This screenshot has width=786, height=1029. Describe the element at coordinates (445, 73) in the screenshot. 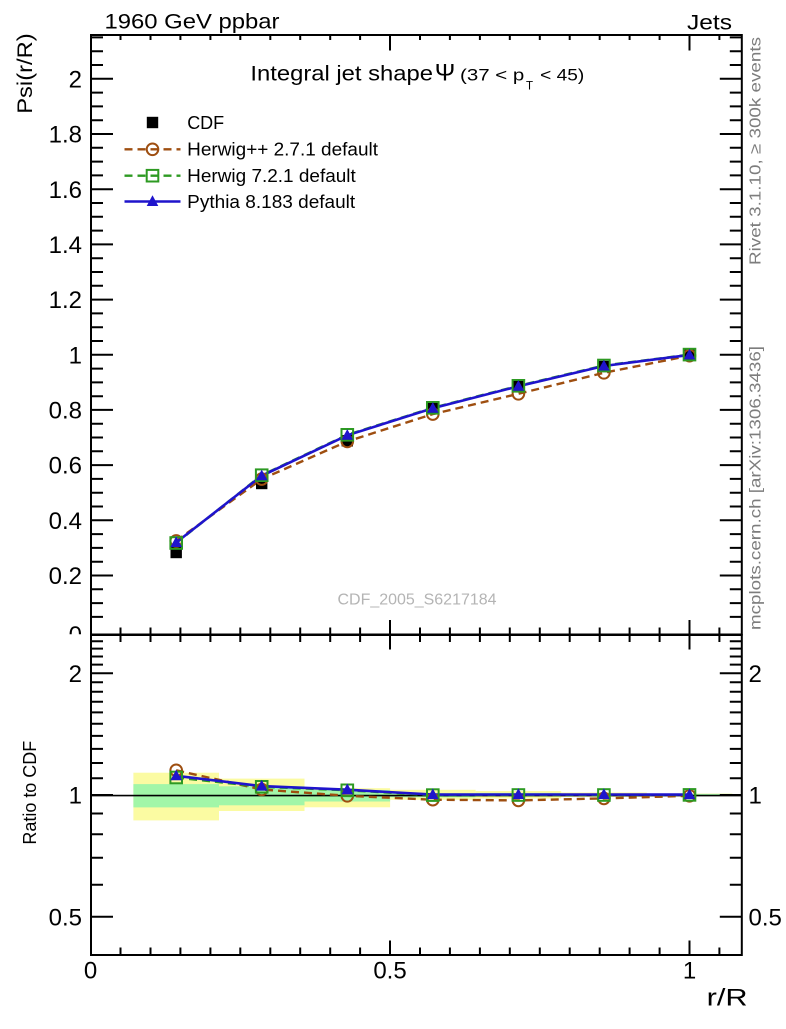

I see `svg-text: Ψ` at that location.